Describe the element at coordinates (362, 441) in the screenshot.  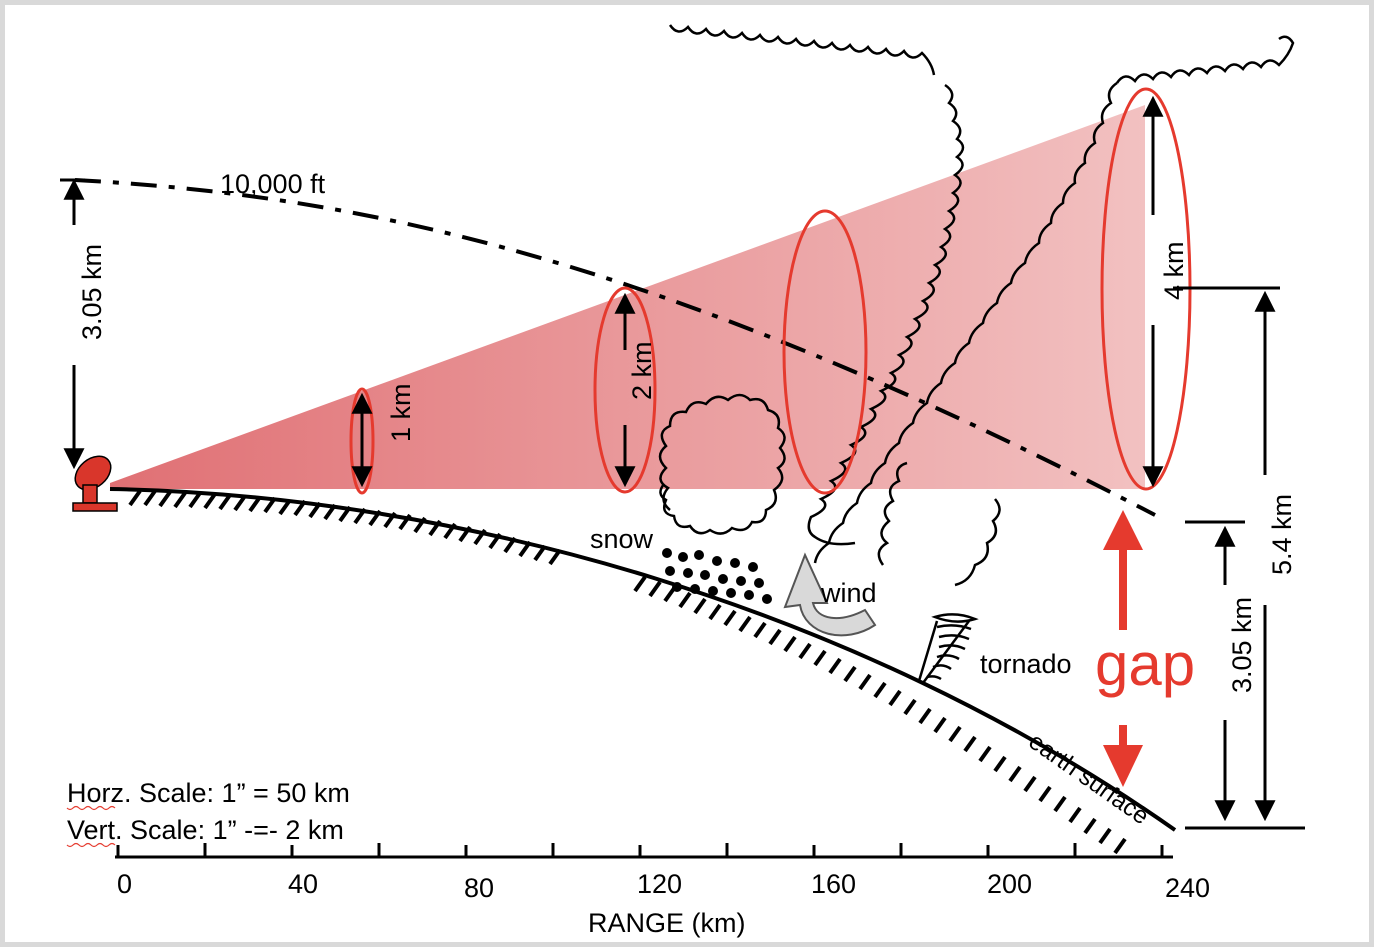
I see `beam-ellipse-1km` at that location.